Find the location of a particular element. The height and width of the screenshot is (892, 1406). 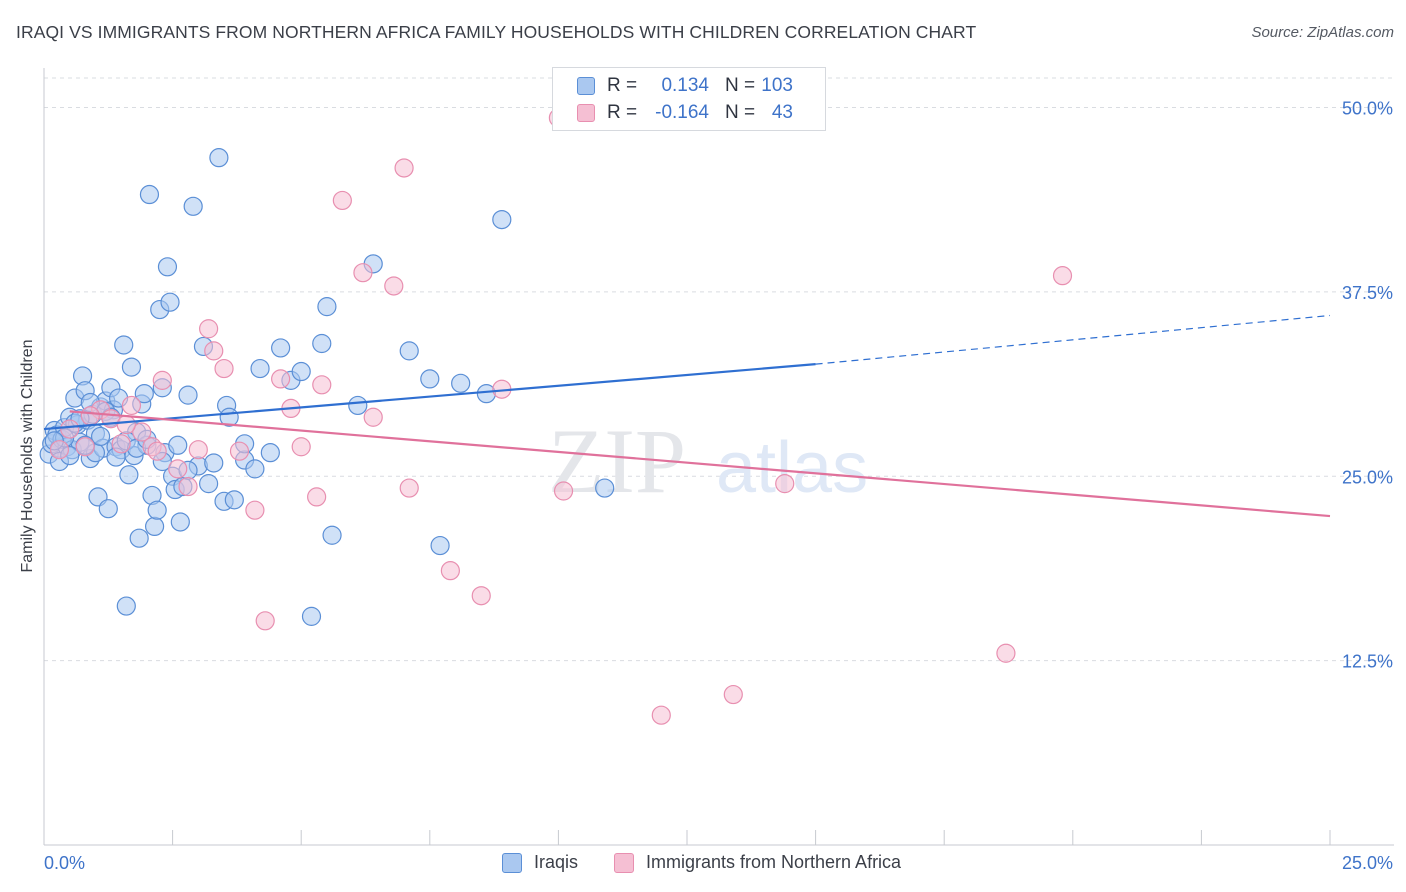

n-value: 103 is located at coordinates (777, 85).